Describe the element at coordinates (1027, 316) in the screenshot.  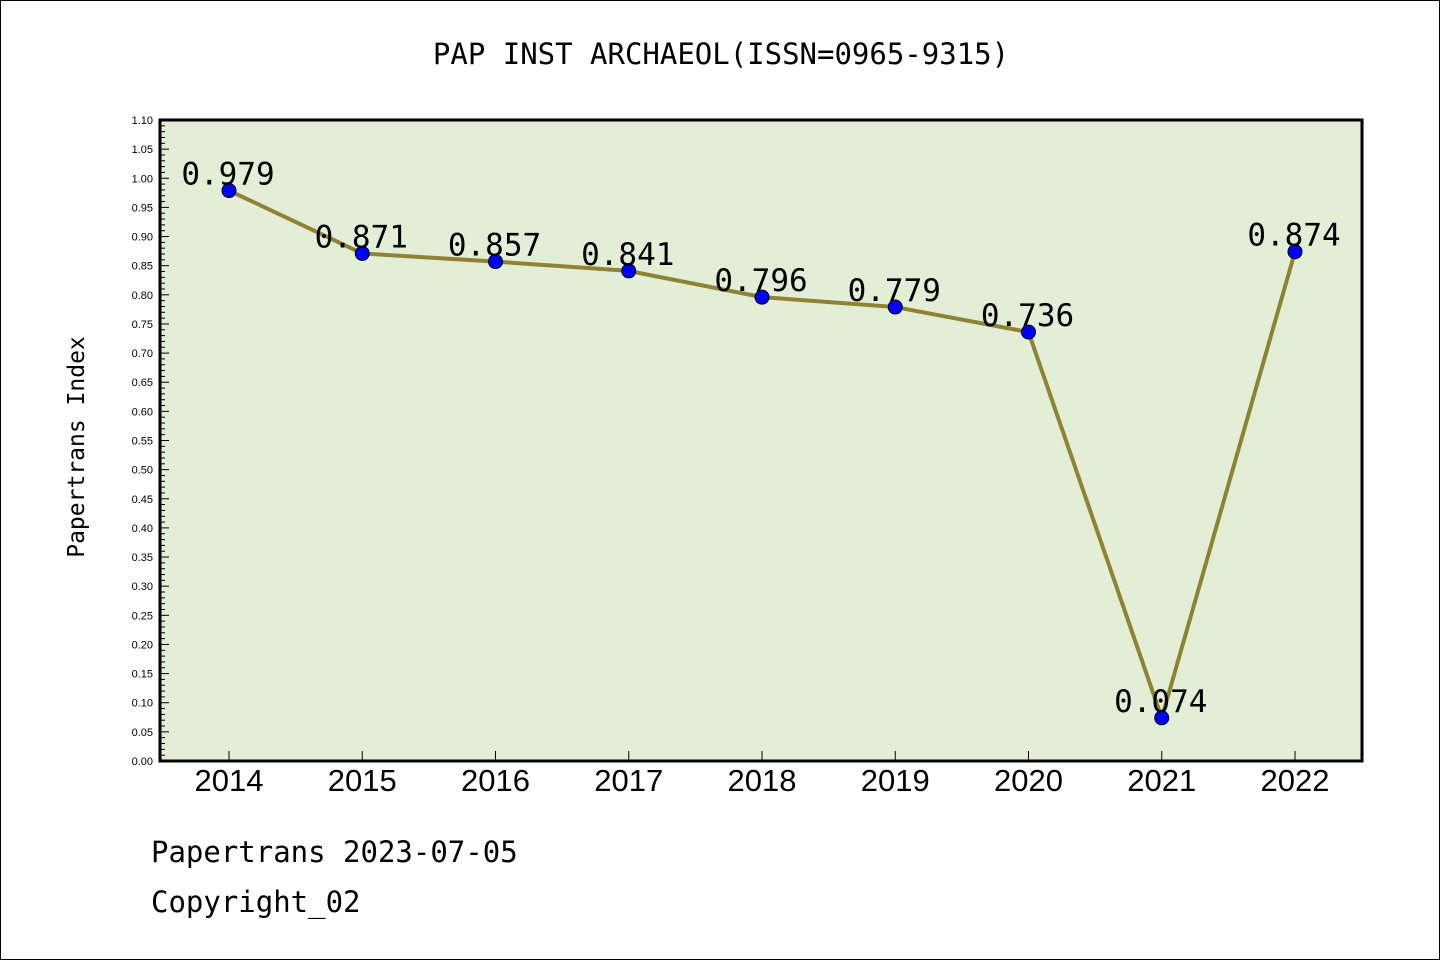
I see `data-label: 0.736` at that location.